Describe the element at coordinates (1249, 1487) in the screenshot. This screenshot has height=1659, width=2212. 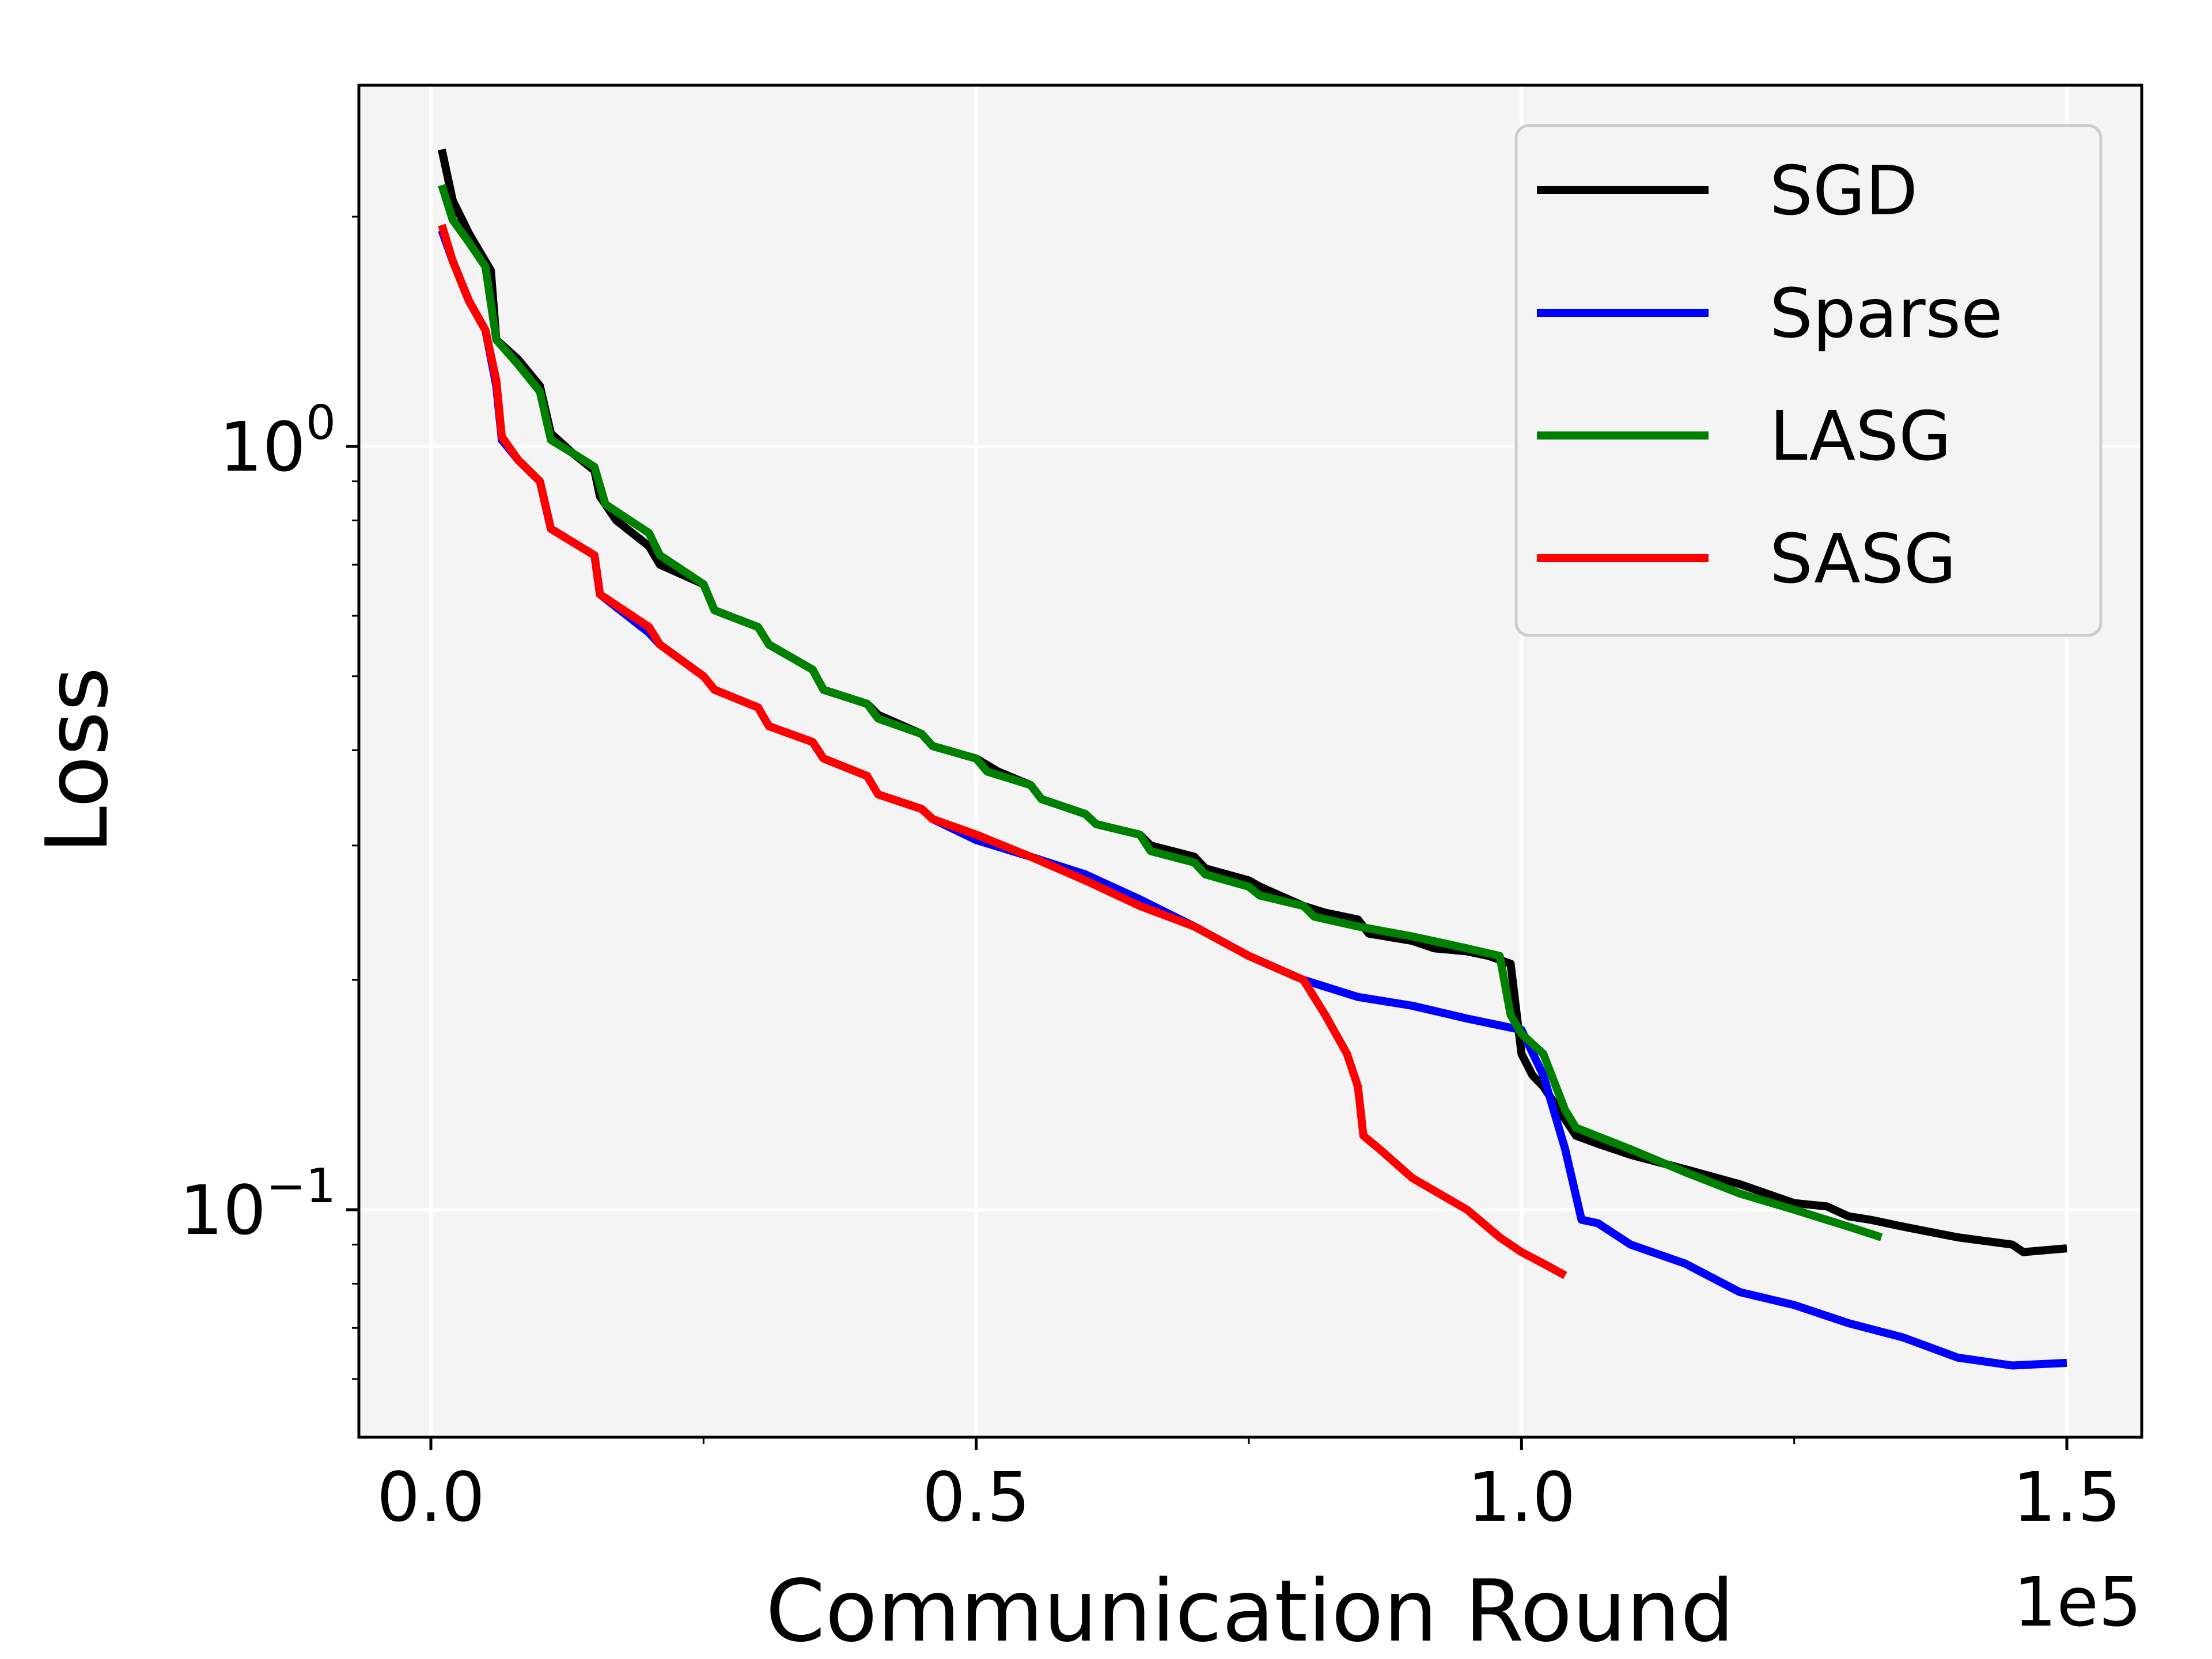
I see `x-axis: 0.0 0.5 1.0 1.5` at that location.